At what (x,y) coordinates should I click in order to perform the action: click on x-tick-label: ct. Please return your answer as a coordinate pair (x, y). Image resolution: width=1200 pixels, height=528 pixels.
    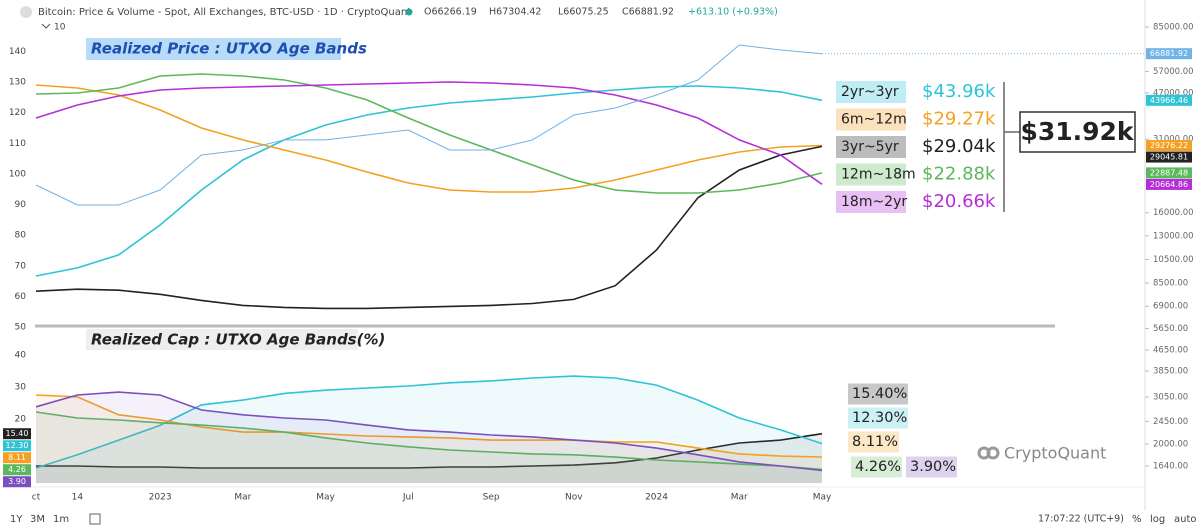
    Looking at the image, I should click on (36, 498).